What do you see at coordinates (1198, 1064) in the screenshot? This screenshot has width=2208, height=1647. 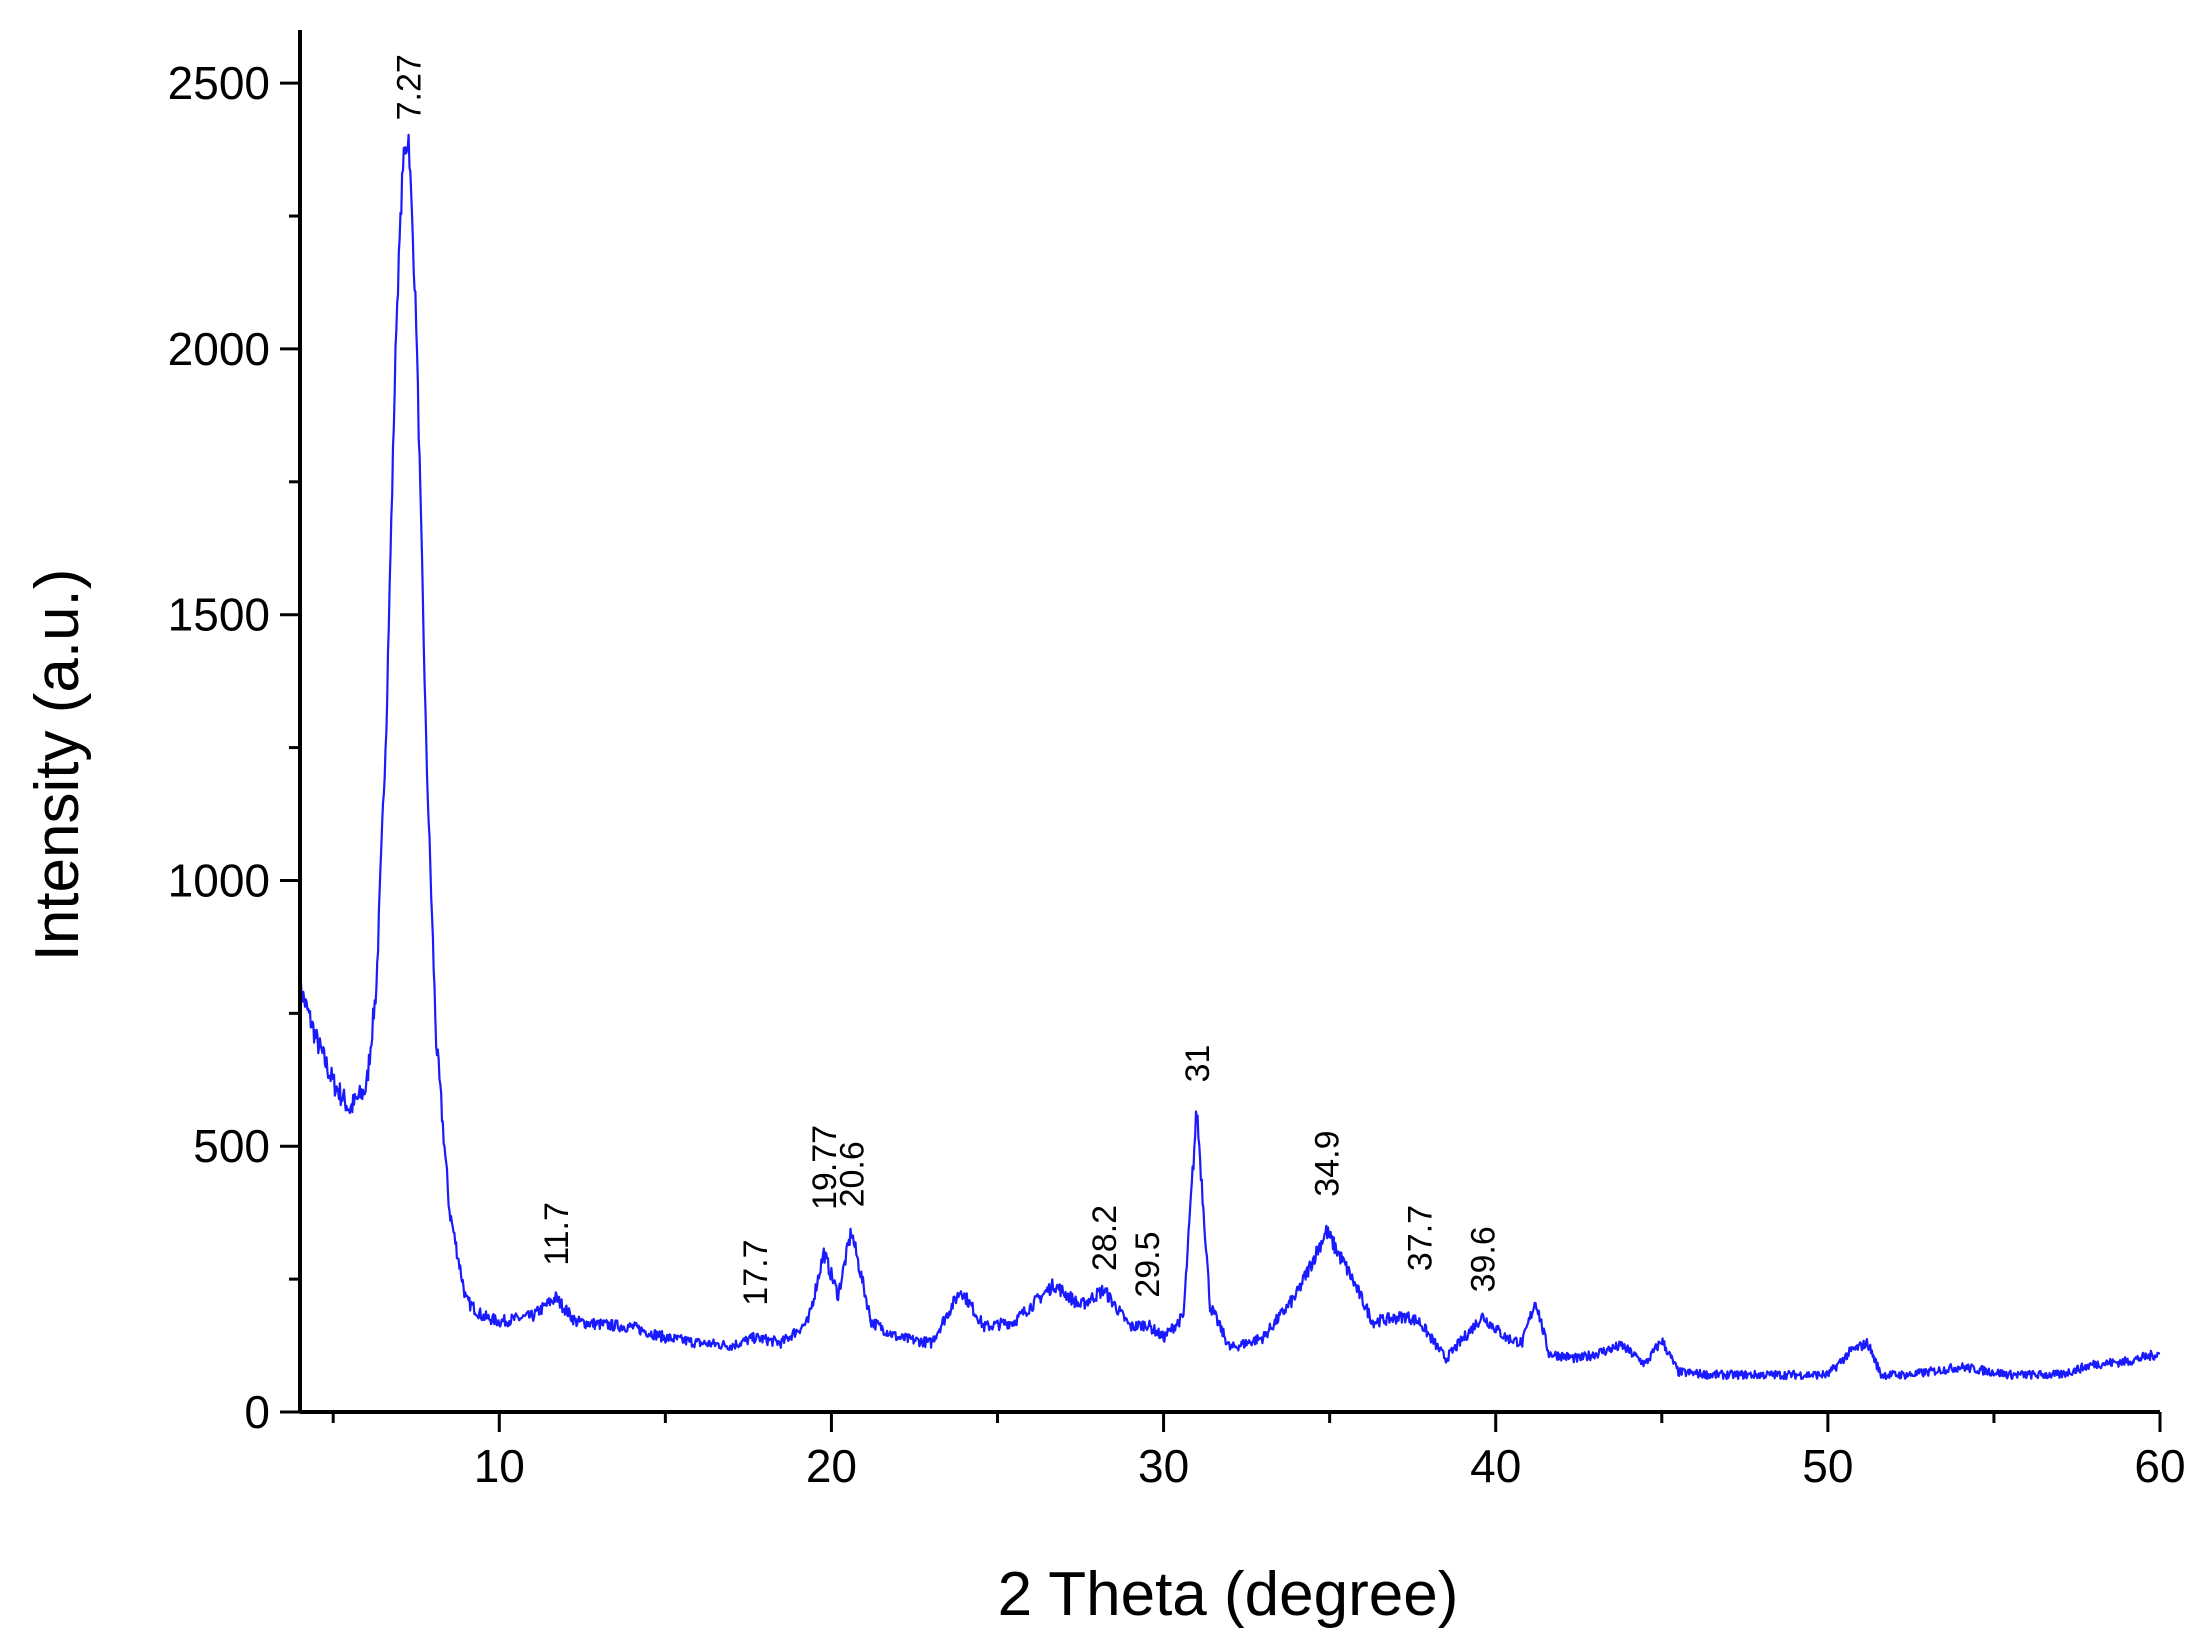 I see `peak-label: 31` at bounding box center [1198, 1064].